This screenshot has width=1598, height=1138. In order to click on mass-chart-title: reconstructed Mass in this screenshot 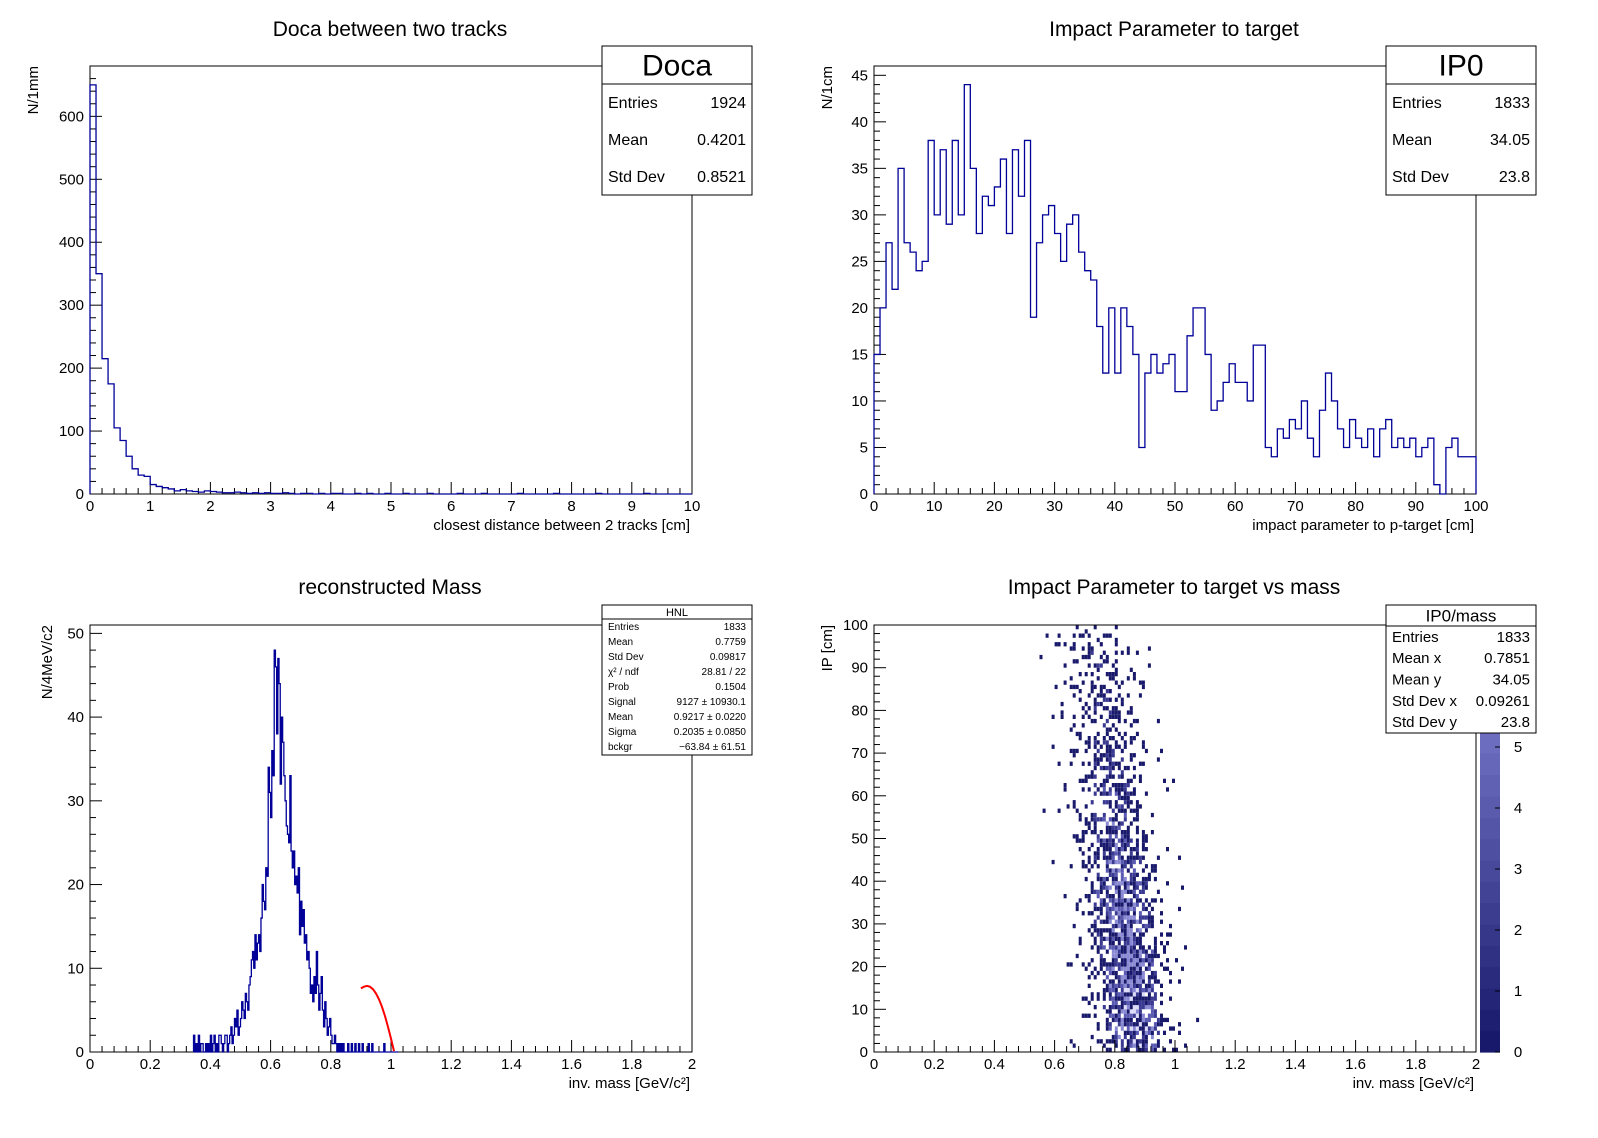, I will do `click(389, 587)`.